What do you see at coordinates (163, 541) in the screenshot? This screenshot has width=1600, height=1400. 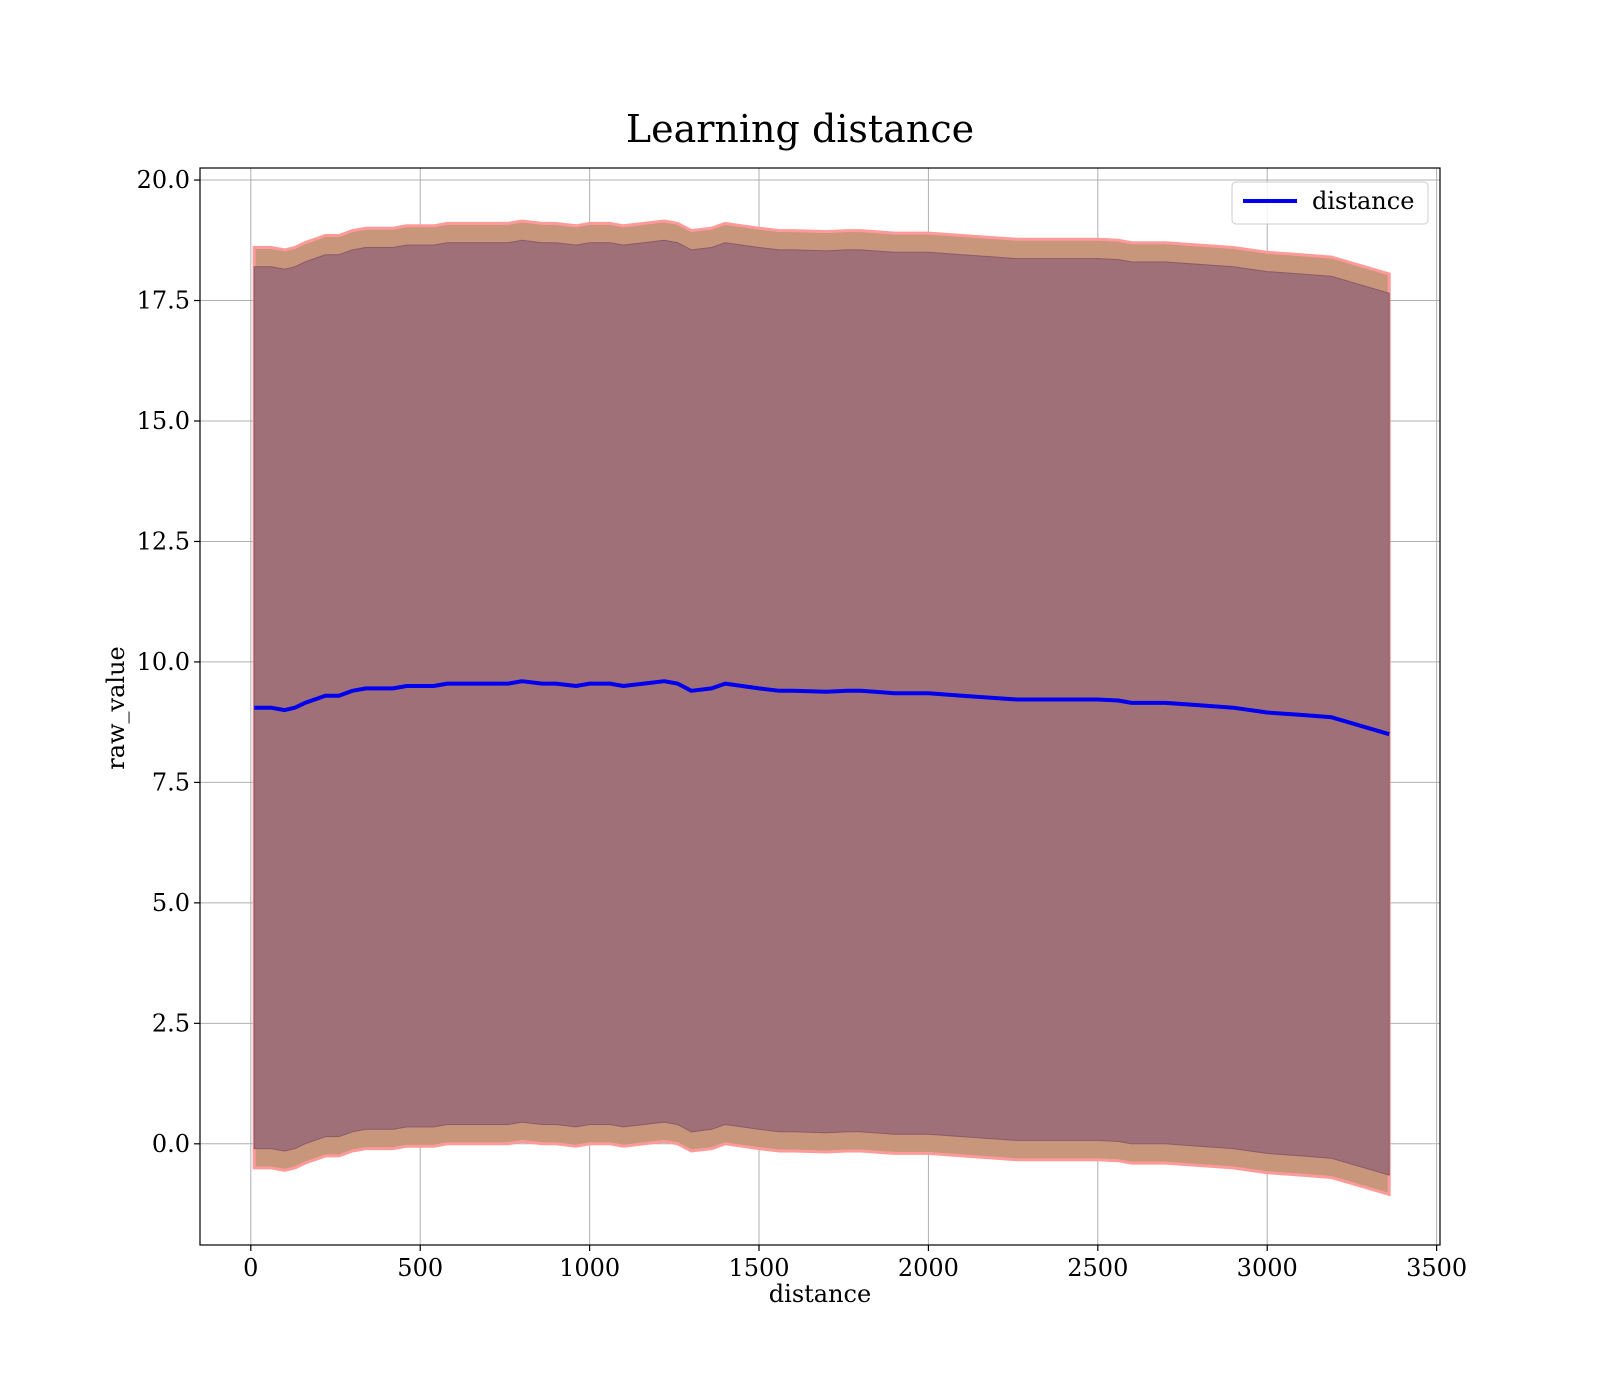 I see `y-tick-label: 12.5` at bounding box center [163, 541].